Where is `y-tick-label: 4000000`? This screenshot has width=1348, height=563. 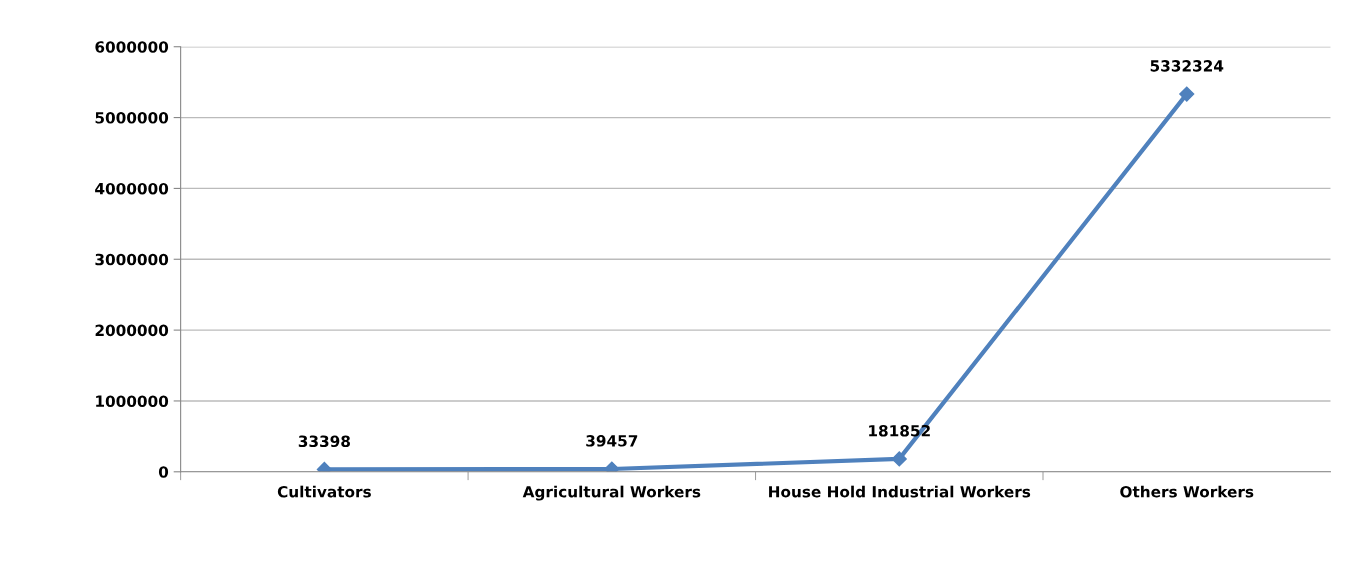 y-tick-label: 4000000 is located at coordinates (132, 188).